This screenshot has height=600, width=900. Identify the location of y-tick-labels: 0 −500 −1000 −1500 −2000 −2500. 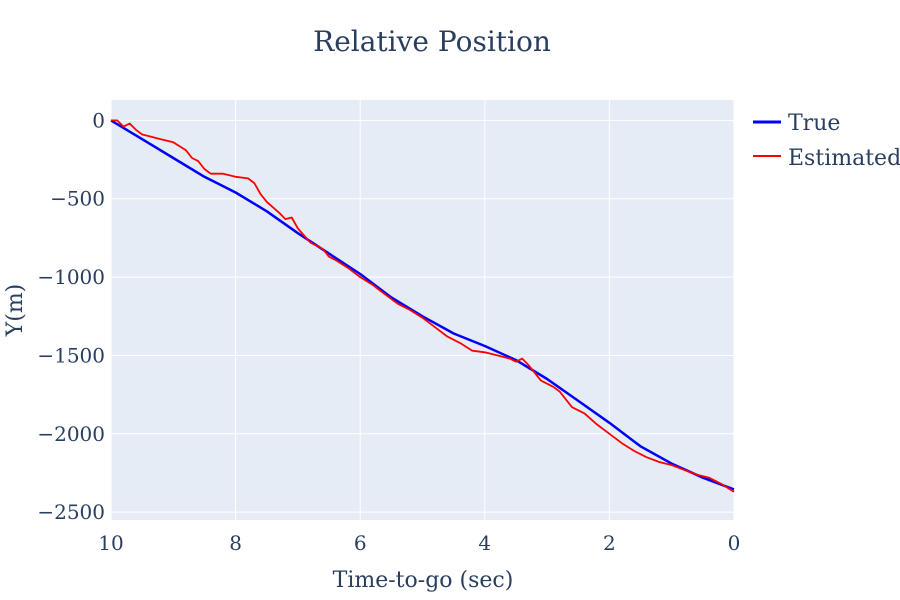
(71, 316).